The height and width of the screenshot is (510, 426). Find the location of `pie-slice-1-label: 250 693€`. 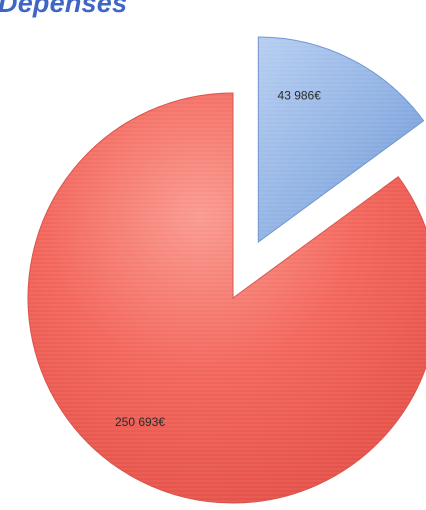

pie-slice-1-label: 250 693€ is located at coordinates (140, 422).